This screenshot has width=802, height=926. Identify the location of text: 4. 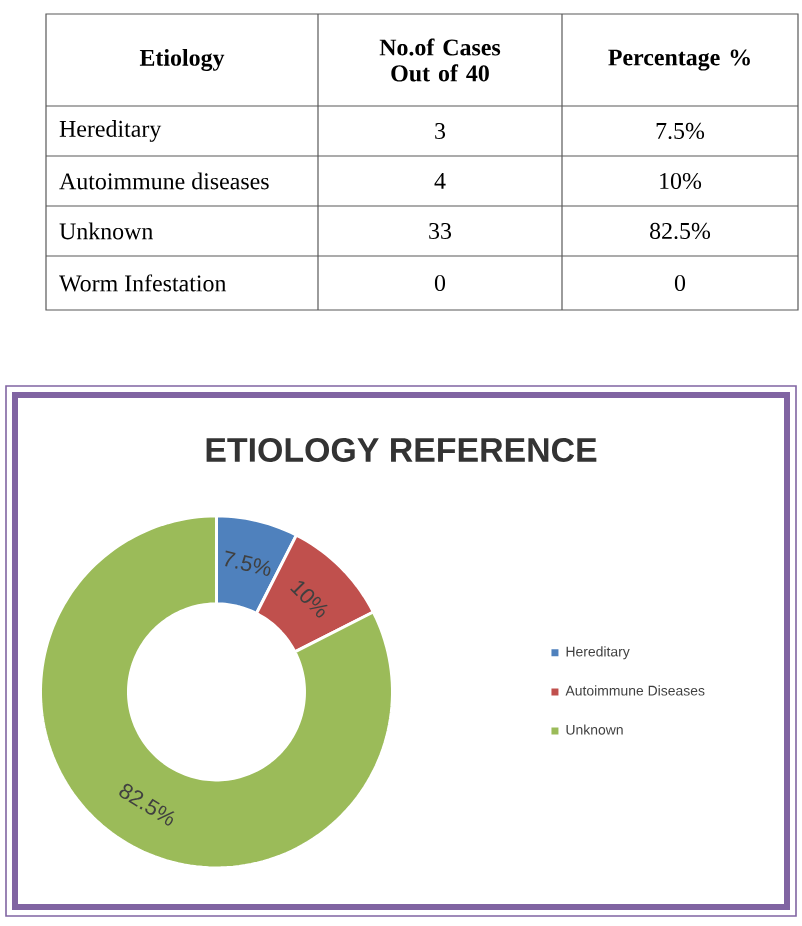
(440, 181).